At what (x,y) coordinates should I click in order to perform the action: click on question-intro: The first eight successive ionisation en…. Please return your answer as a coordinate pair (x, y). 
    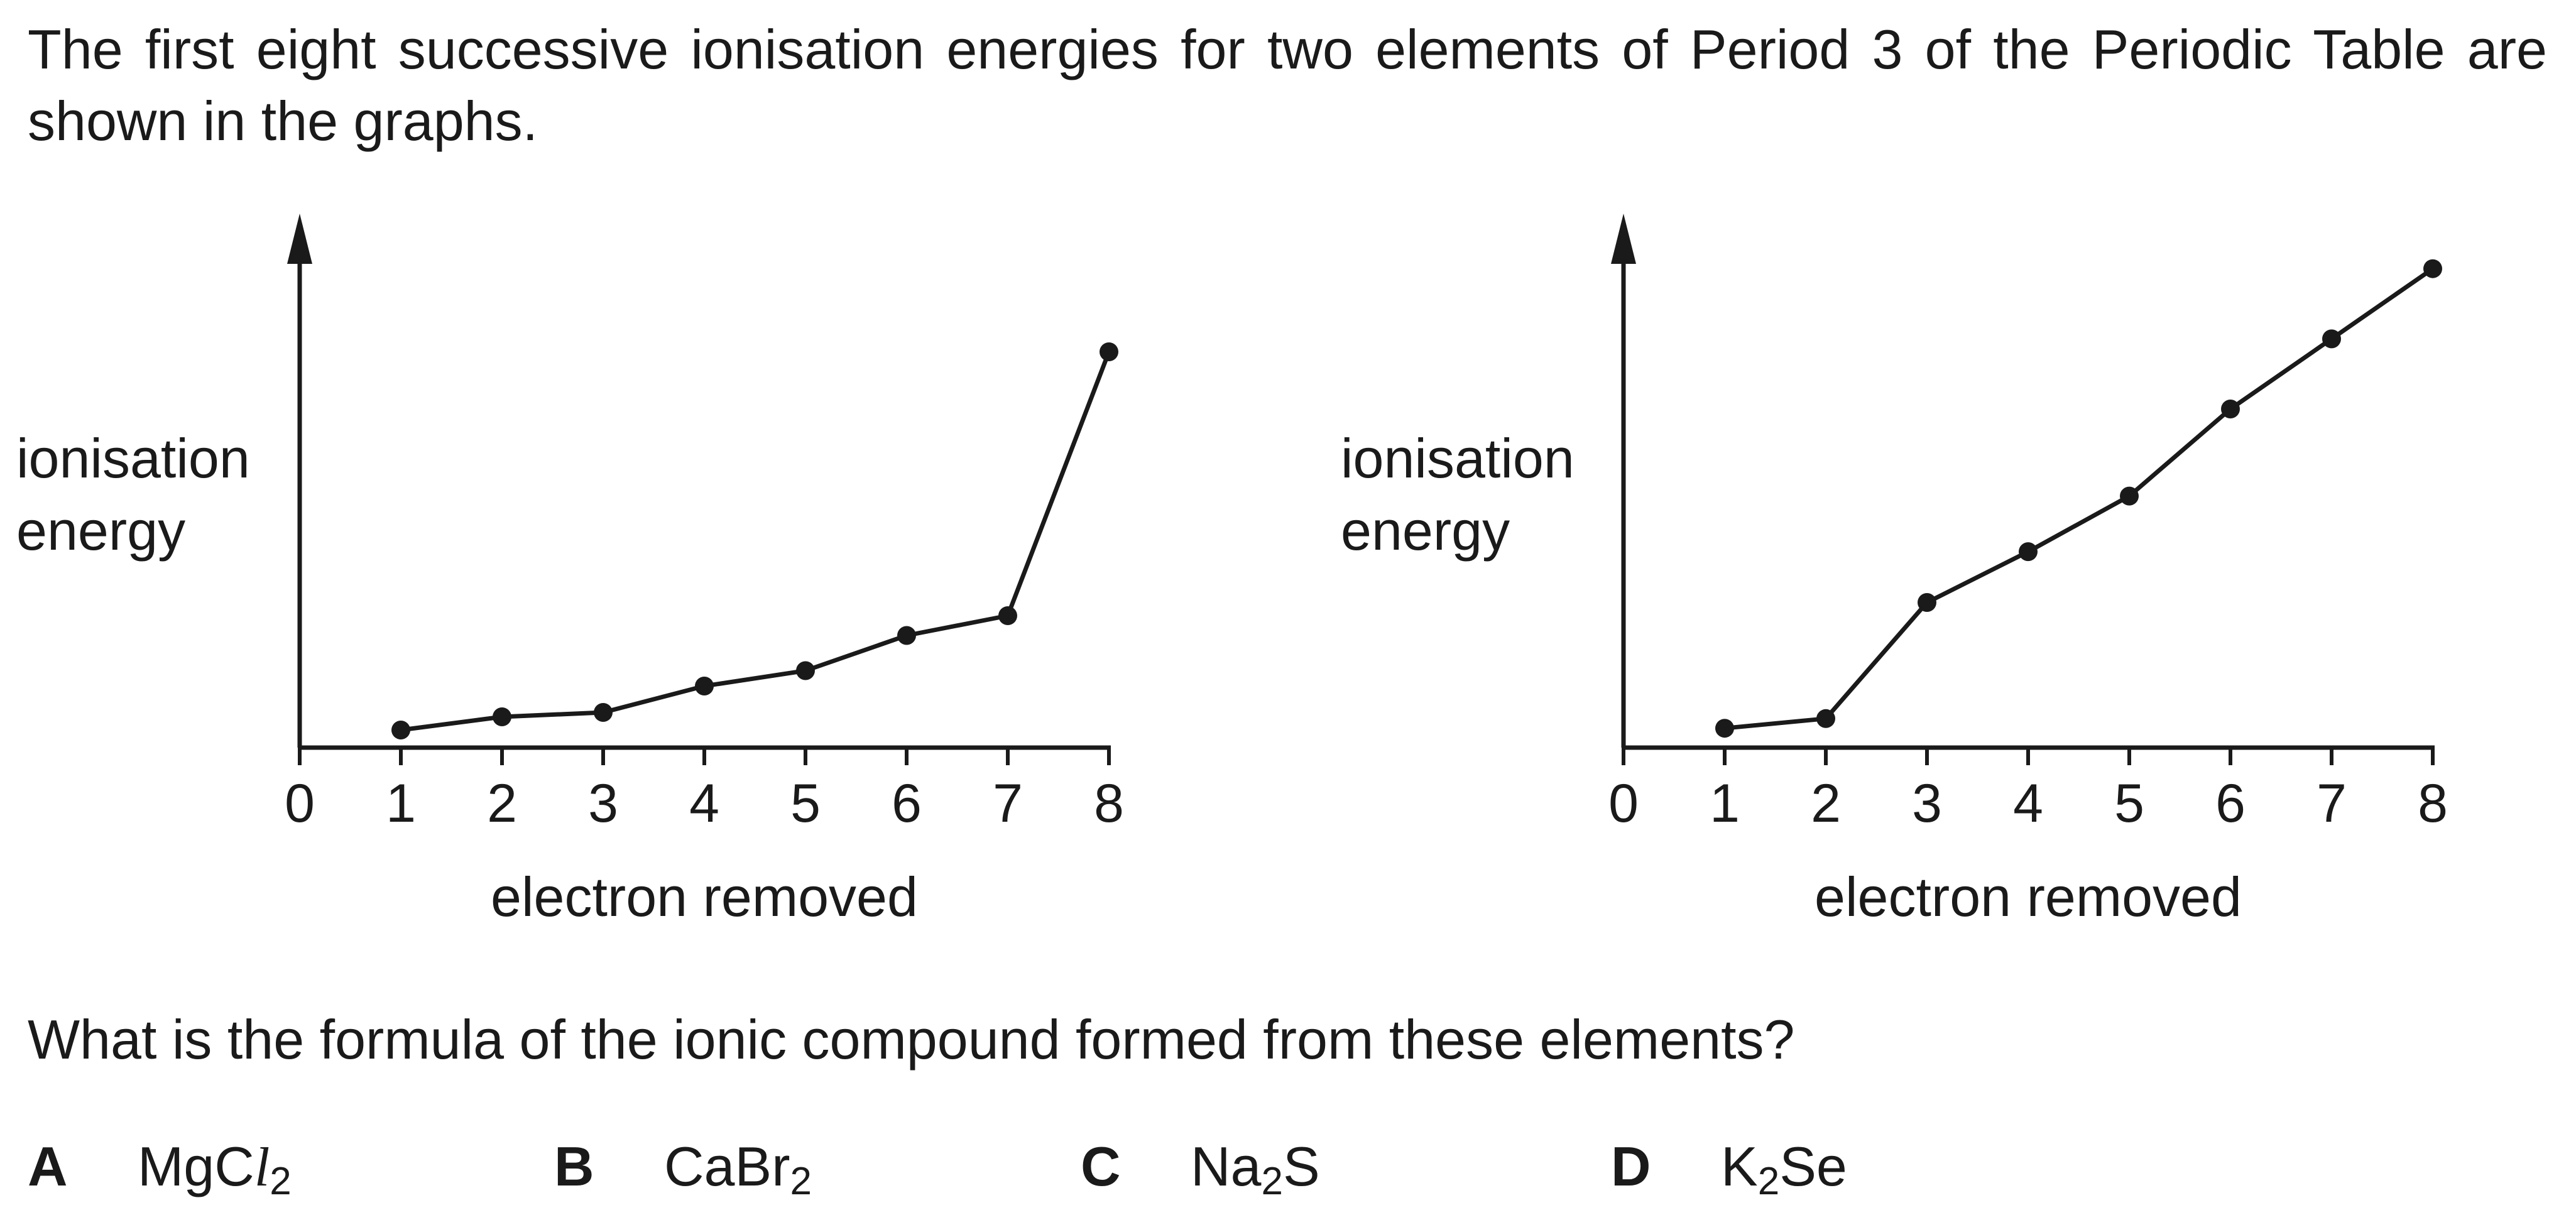
    Looking at the image, I should click on (1288, 85).